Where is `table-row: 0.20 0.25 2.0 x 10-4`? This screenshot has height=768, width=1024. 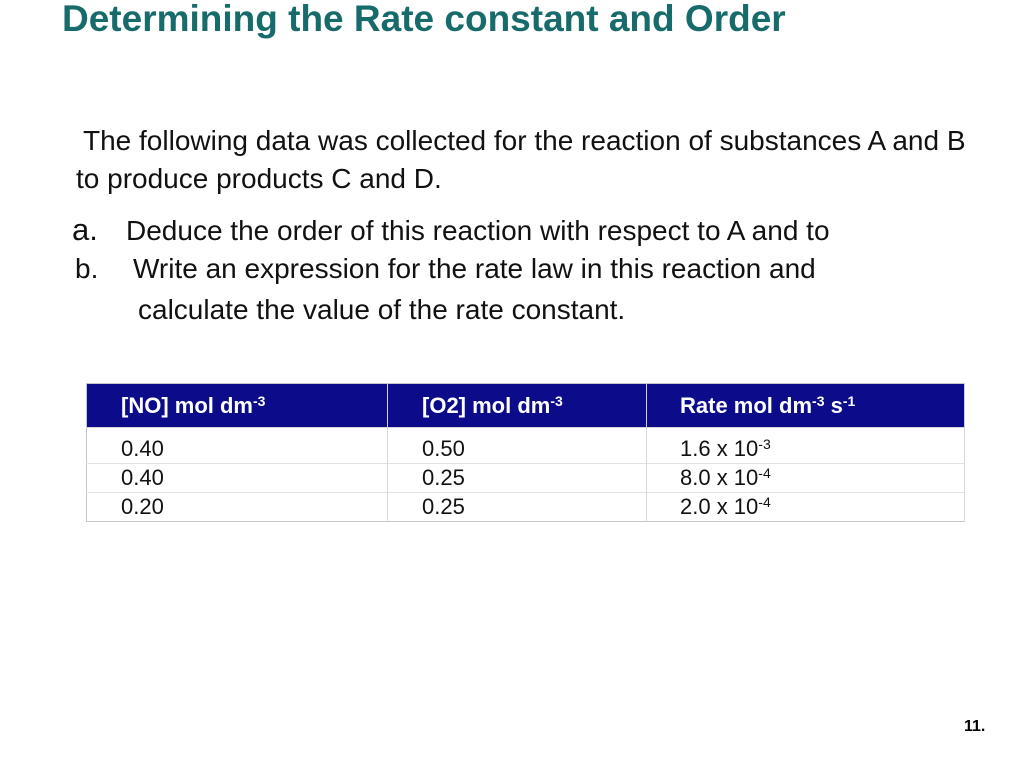
table-row: 0.20 0.25 2.0 x 10-4 is located at coordinates (525, 507).